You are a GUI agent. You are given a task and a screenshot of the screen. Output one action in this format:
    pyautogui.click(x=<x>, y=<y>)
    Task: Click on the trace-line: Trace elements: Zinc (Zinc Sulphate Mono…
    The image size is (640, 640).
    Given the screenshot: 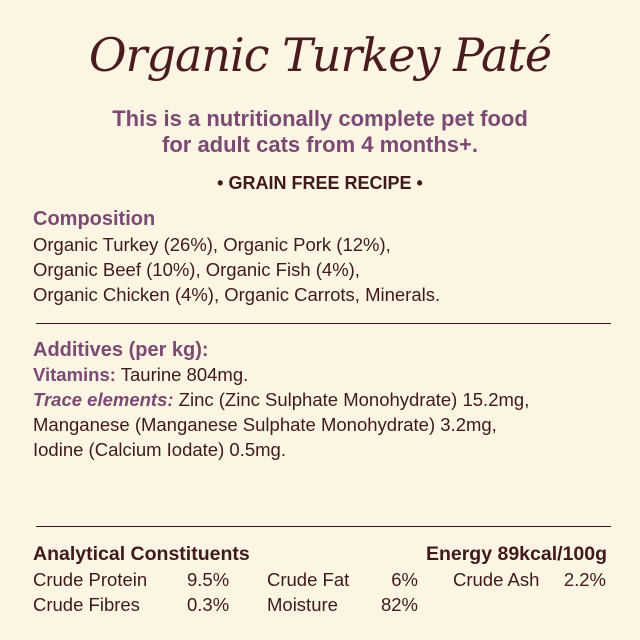 What is the action you would take?
    pyautogui.click(x=281, y=400)
    